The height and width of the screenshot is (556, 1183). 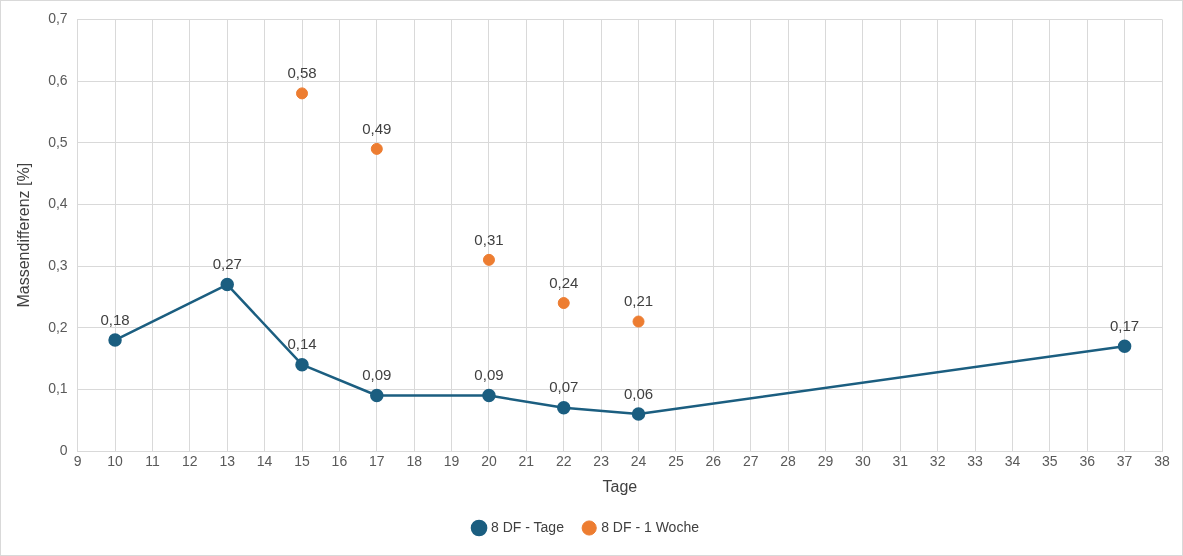 What do you see at coordinates (713, 461) in the screenshot?
I see `x-tick-label: 26` at bounding box center [713, 461].